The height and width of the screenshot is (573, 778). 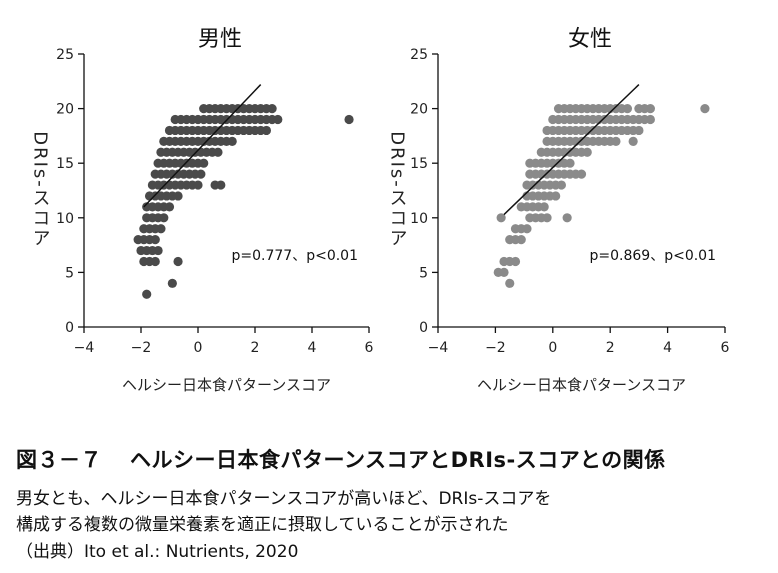 I want to click on caption-line-2: 構成する複数の微量栄養素を適正に摂取していることが示された, so click(x=262, y=525).